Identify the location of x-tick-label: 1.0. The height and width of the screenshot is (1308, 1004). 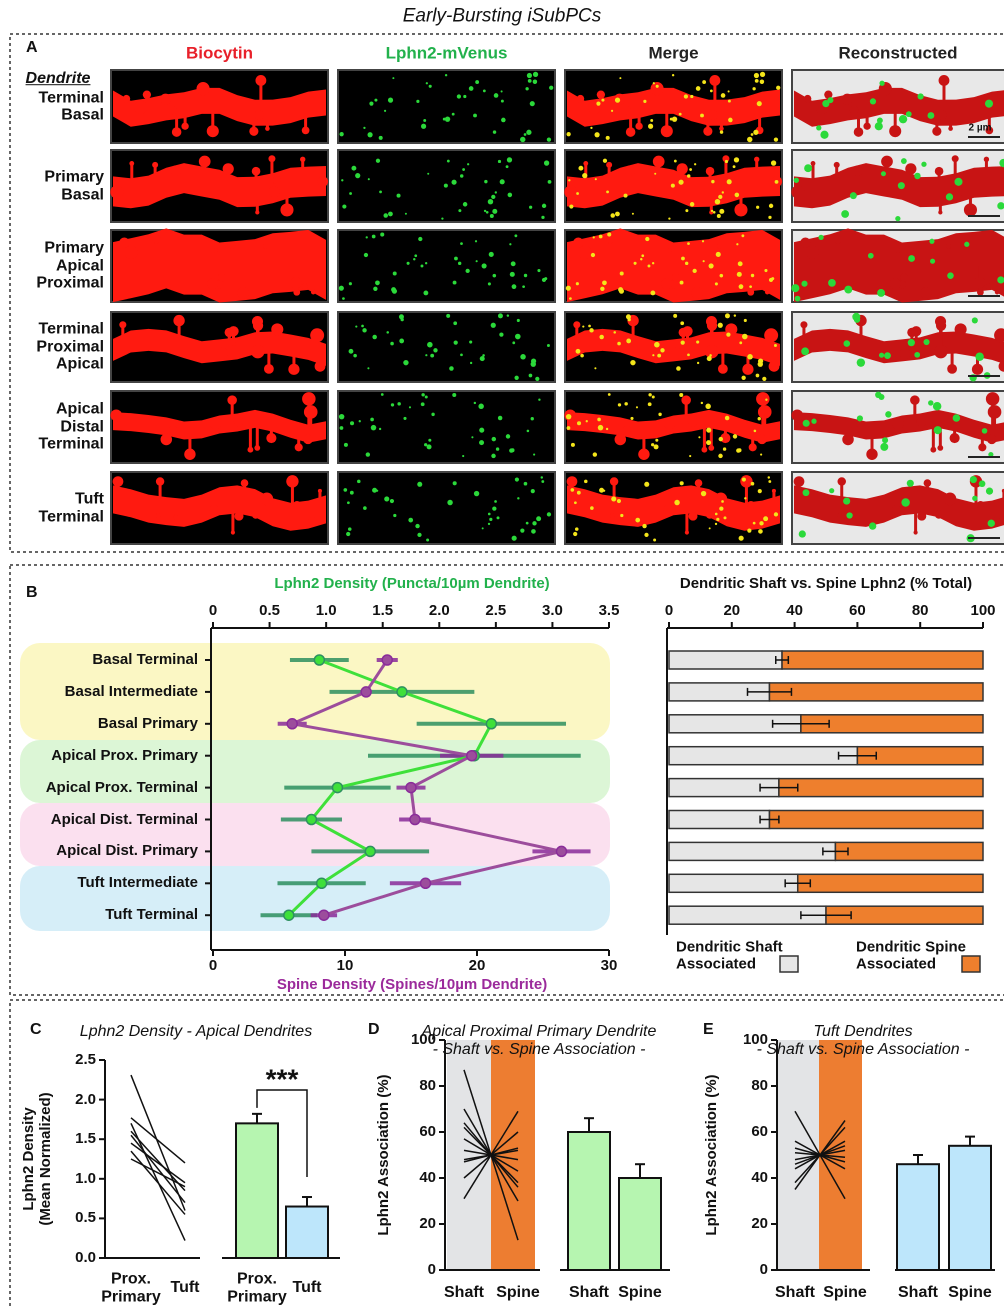
(326, 610).